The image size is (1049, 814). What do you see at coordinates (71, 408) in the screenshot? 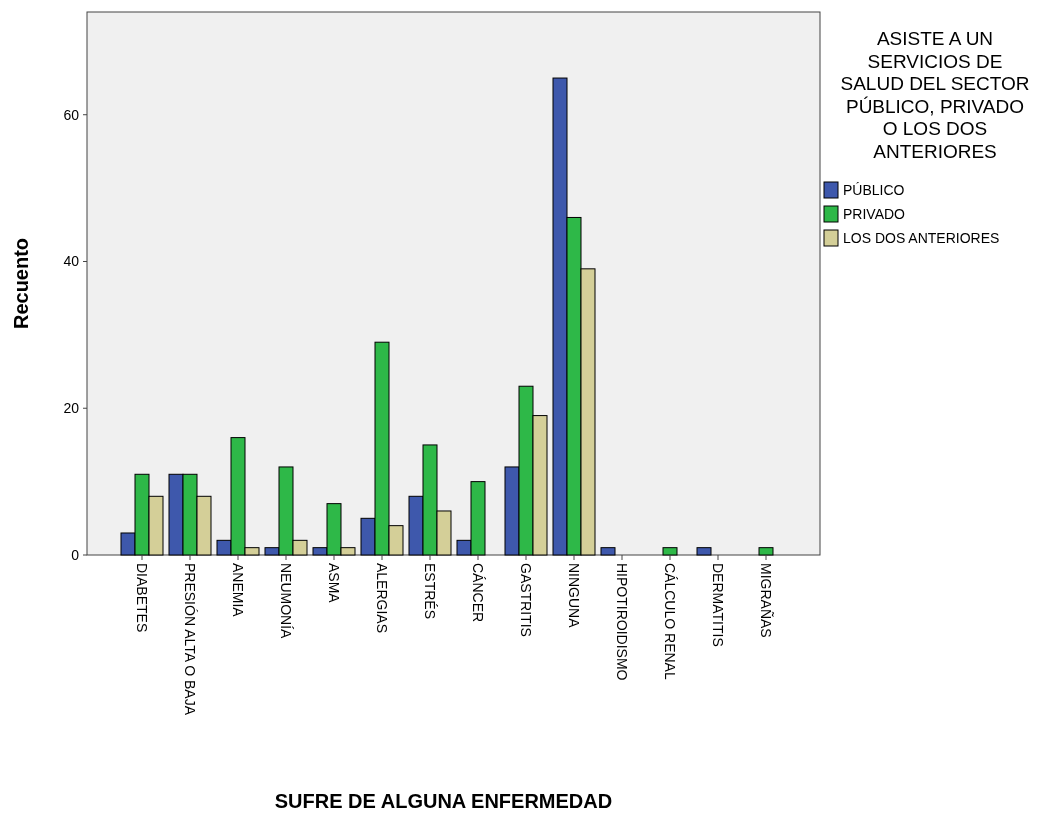
I see `y-tick-label: 20` at bounding box center [71, 408].